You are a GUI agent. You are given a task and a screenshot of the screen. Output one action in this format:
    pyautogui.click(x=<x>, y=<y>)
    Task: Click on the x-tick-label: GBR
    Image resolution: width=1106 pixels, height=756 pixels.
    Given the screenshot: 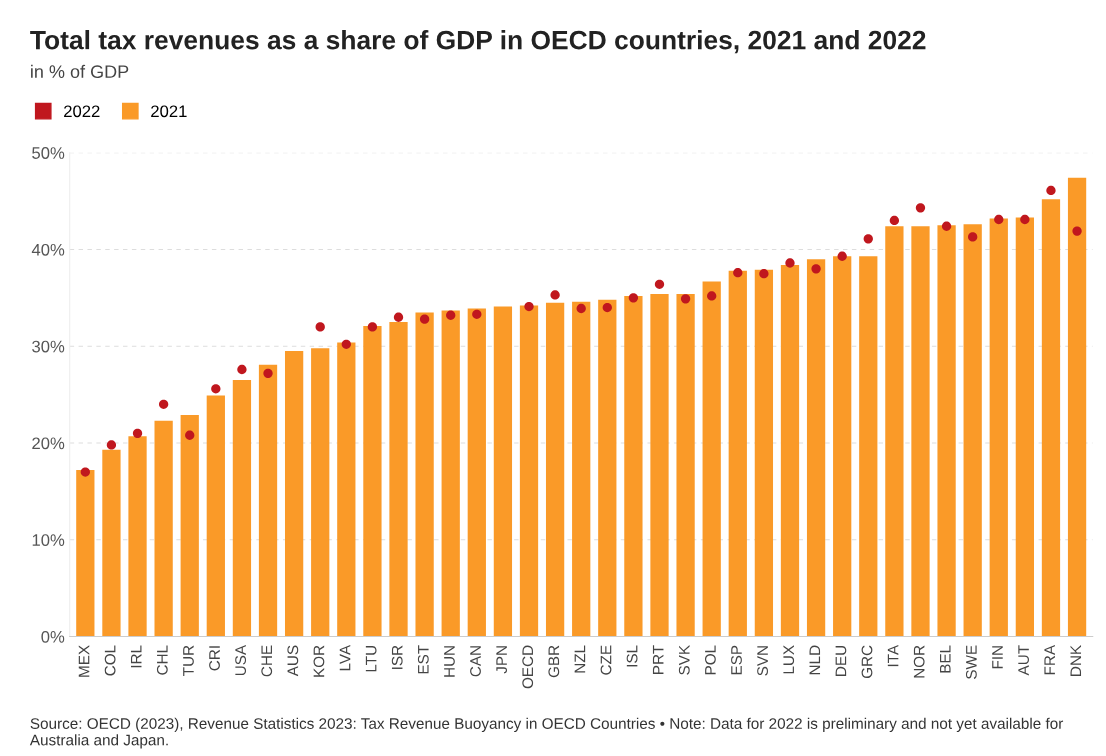 What is the action you would take?
    pyautogui.click(x=554, y=661)
    